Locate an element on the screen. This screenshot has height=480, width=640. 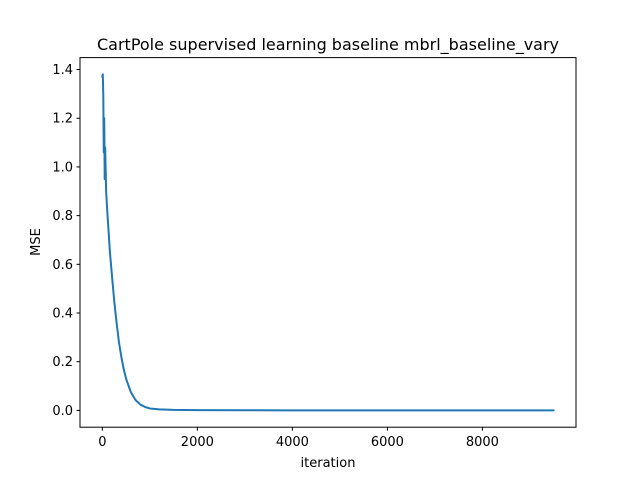
x-tick-label: 8000 is located at coordinates (482, 442).